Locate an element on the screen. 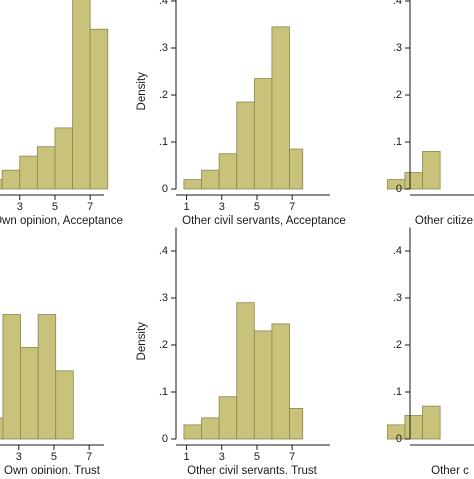 This screenshot has height=479, width=474. histogram-panel: 0 .1 .2 .3 .4 Other citize is located at coordinates (430, 113).